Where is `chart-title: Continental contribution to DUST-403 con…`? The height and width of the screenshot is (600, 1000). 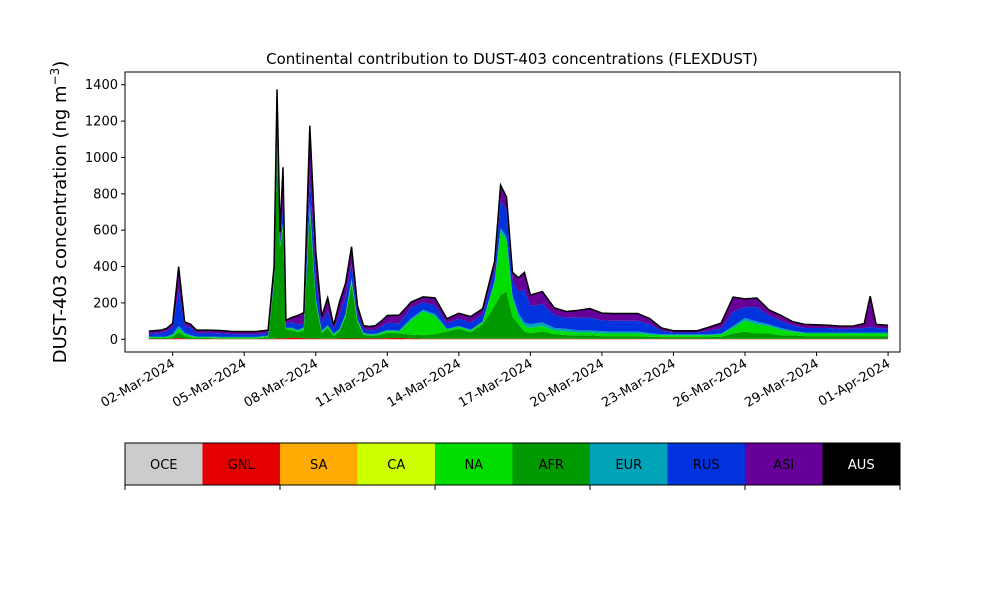 chart-title: Continental contribution to DUST-403 con… is located at coordinates (512, 59).